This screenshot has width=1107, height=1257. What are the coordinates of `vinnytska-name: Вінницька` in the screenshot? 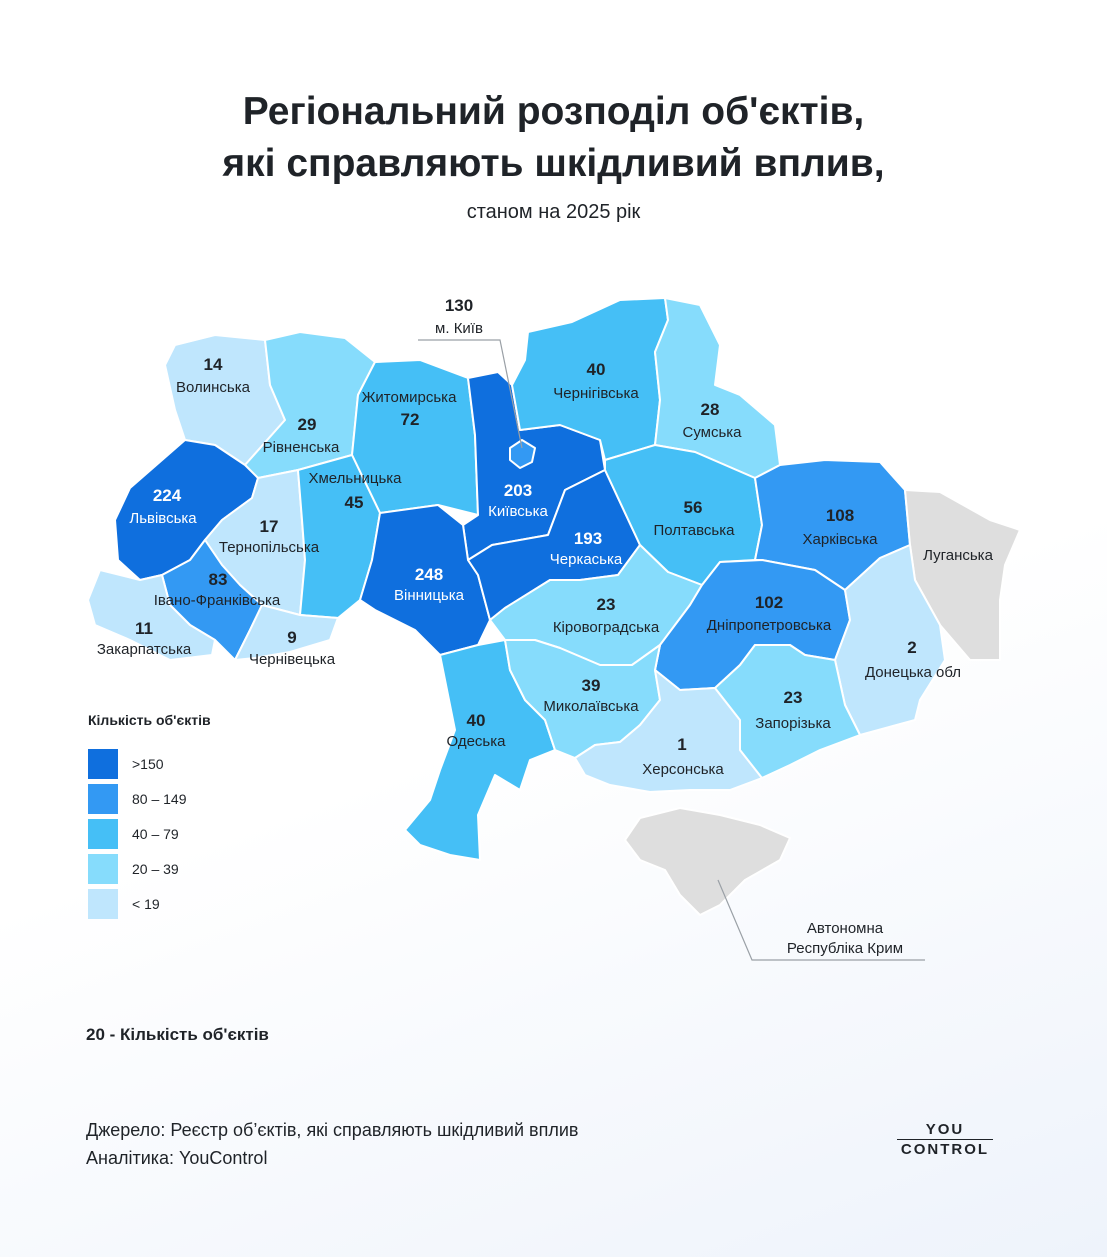 It's located at (429, 595).